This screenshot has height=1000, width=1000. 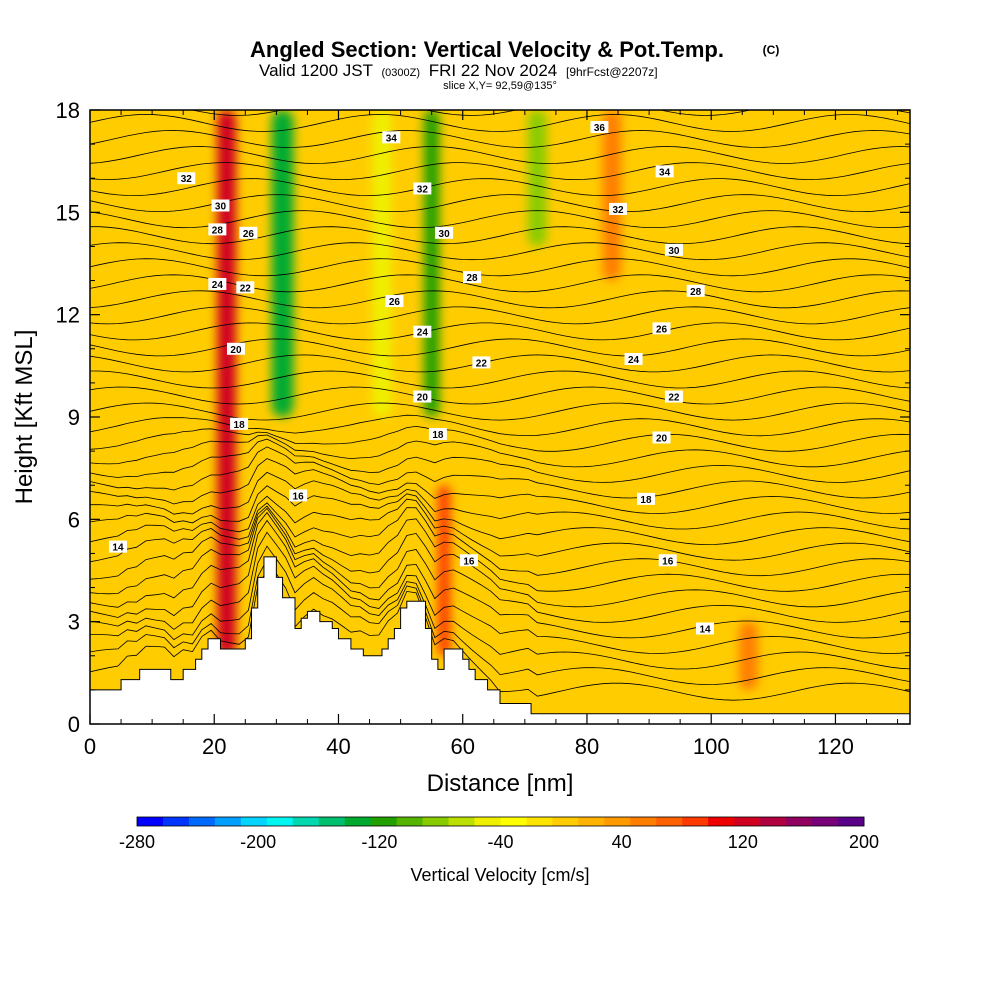 What do you see at coordinates (444, 233) in the screenshot?
I see `contour-label: 30` at bounding box center [444, 233].